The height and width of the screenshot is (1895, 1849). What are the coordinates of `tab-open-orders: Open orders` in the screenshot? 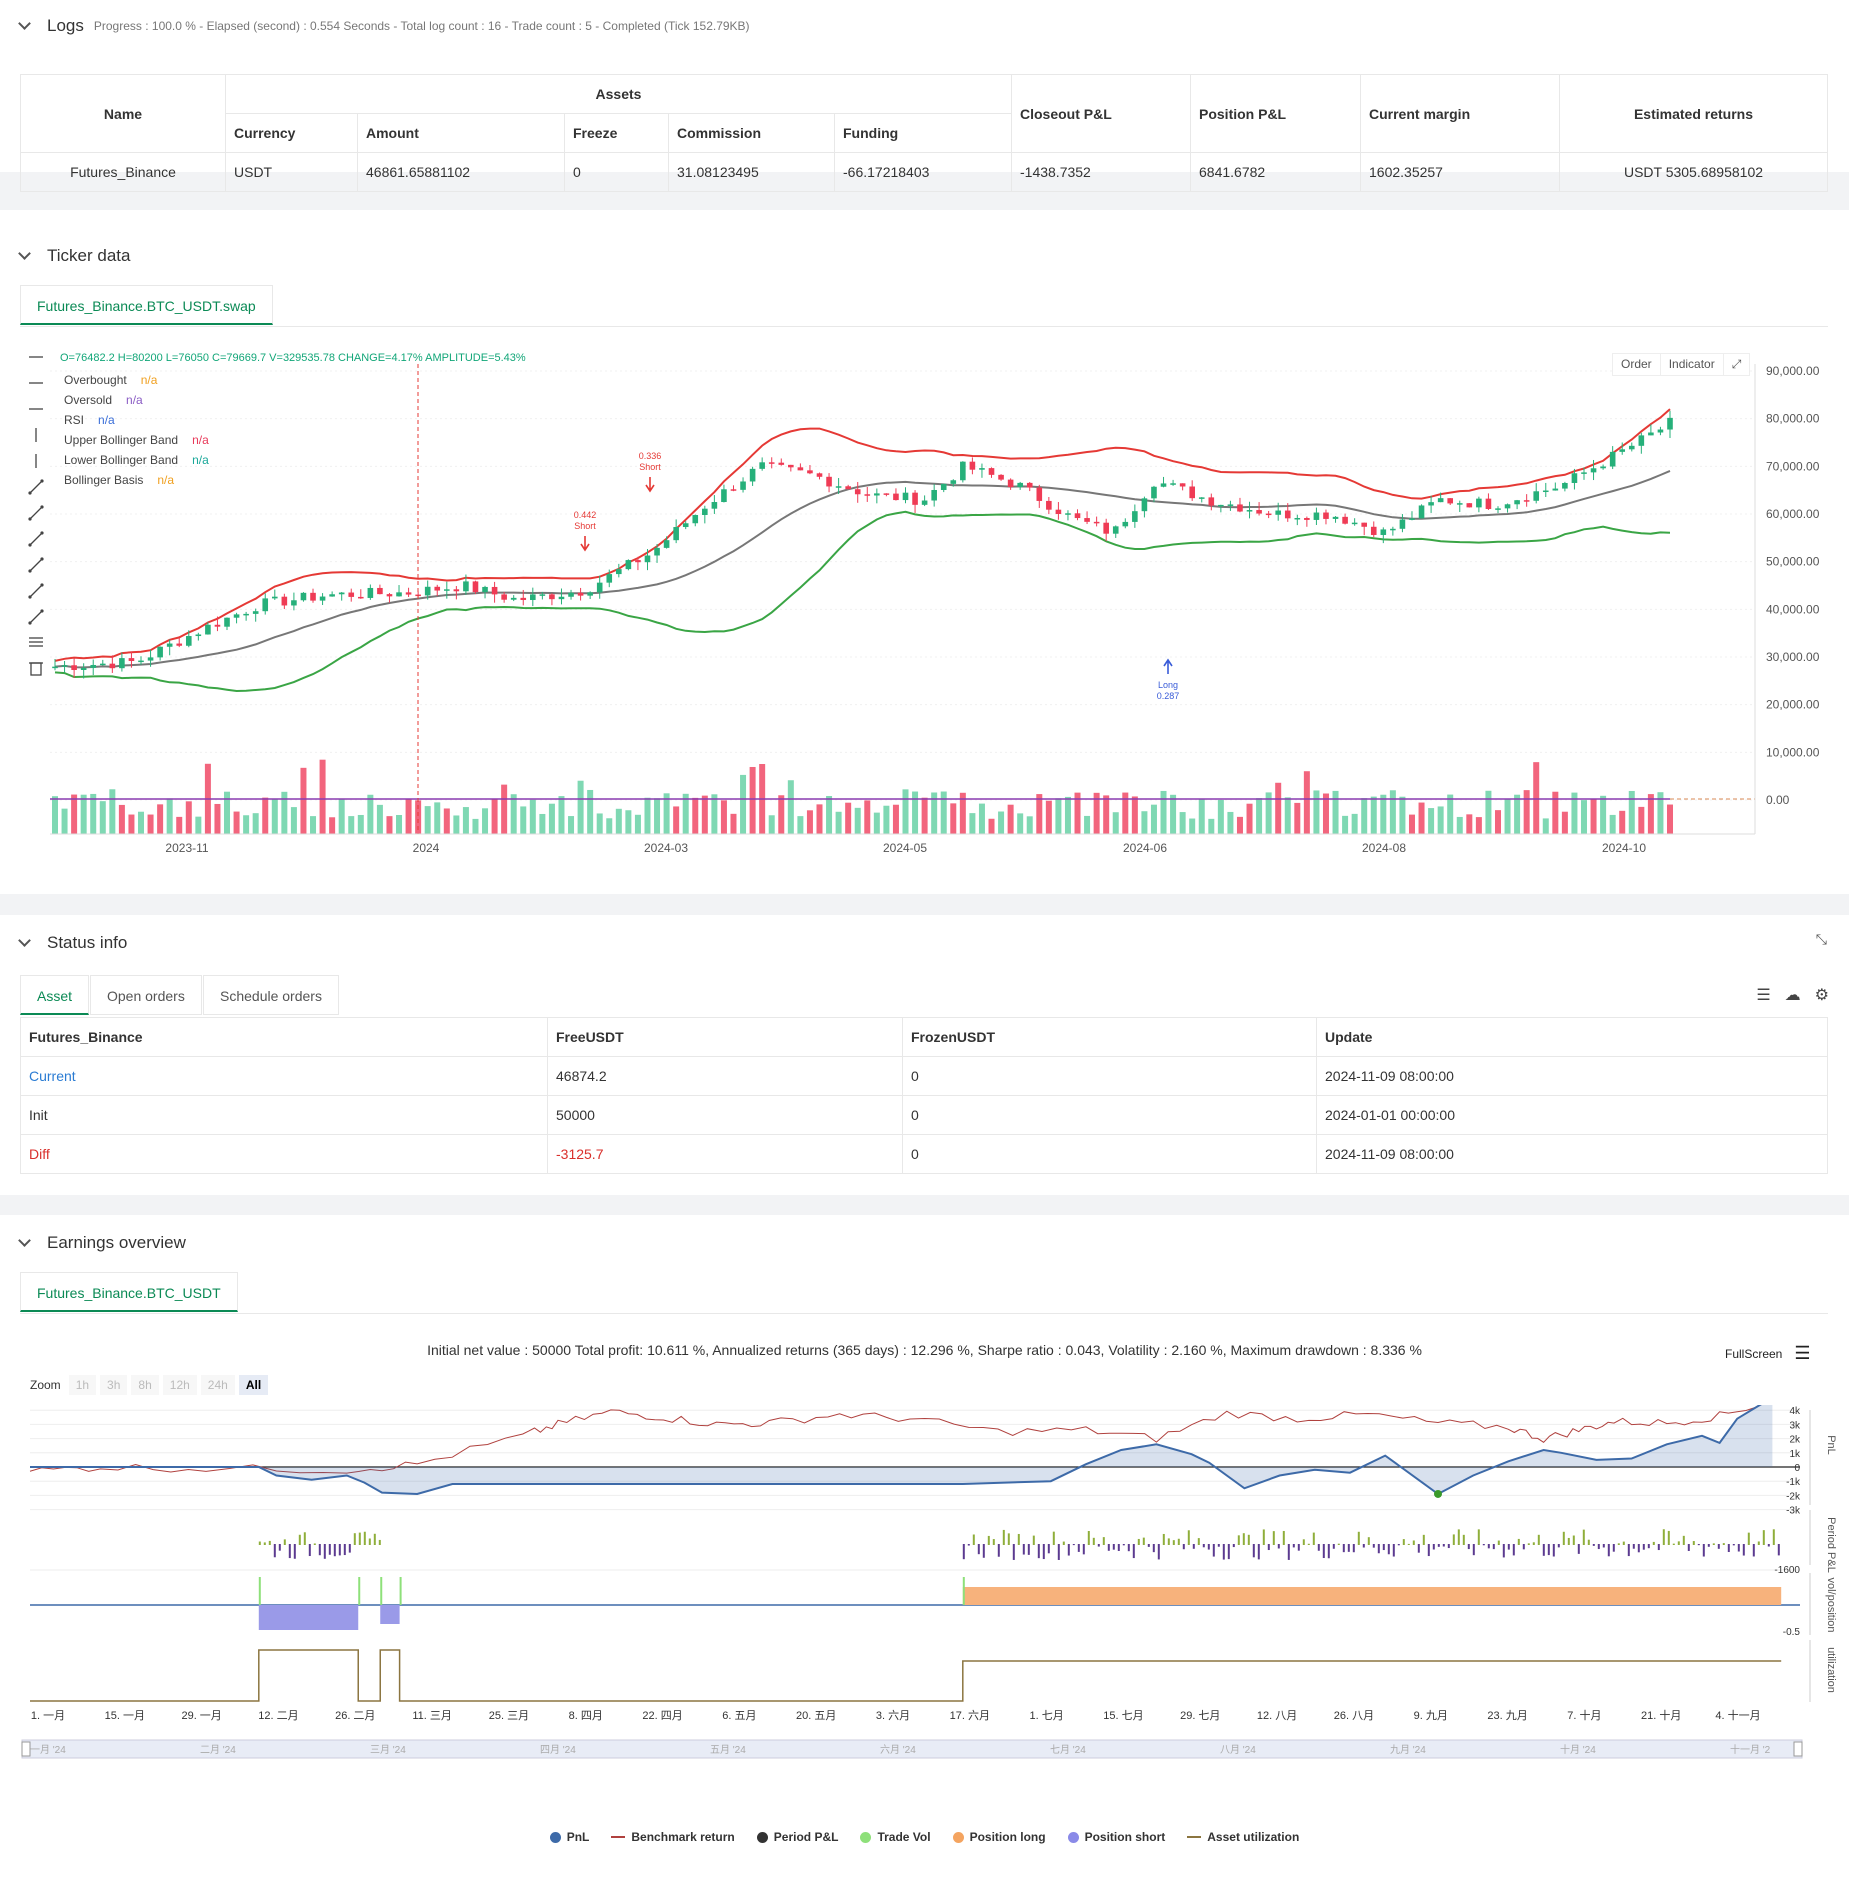 It's located at (146, 995).